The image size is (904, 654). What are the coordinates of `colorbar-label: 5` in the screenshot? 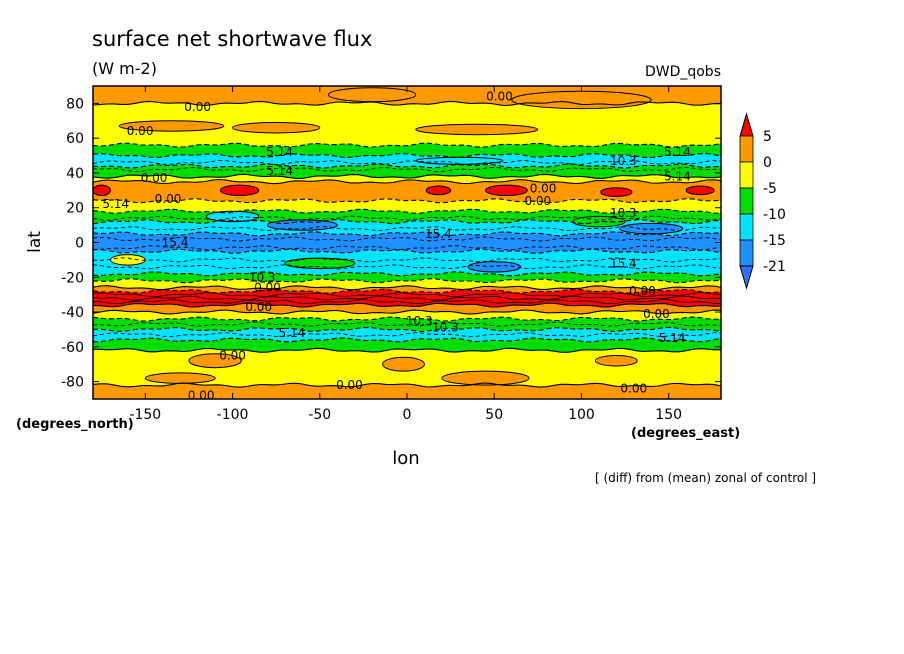 It's located at (767, 137).